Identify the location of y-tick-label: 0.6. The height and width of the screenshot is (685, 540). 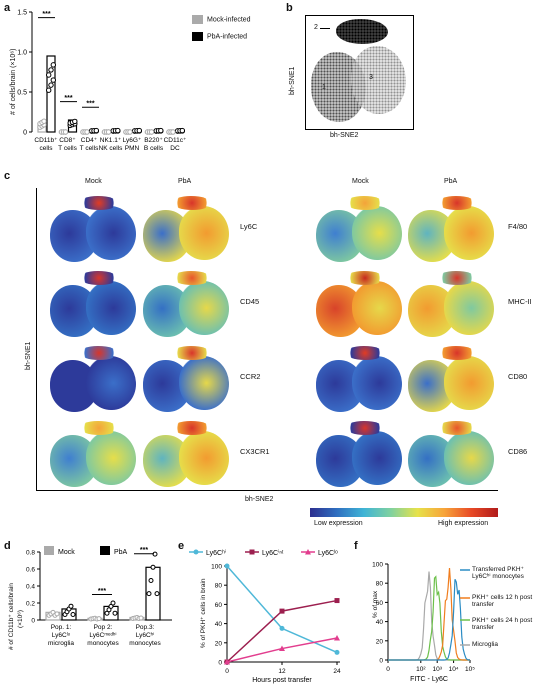
(30, 570).